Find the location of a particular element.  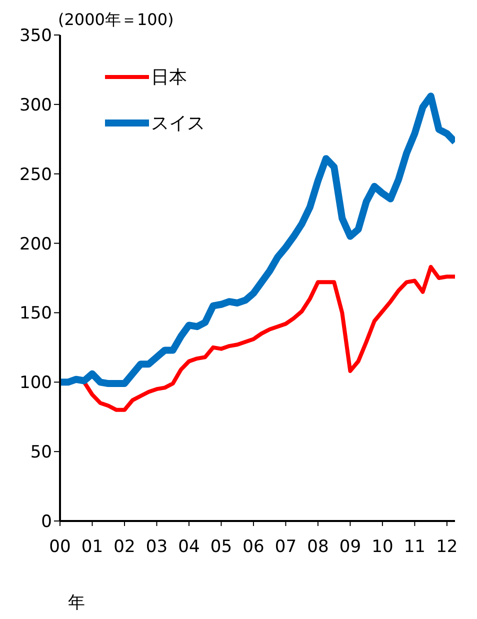

x-tick-label: 09 is located at coordinates (350, 547).